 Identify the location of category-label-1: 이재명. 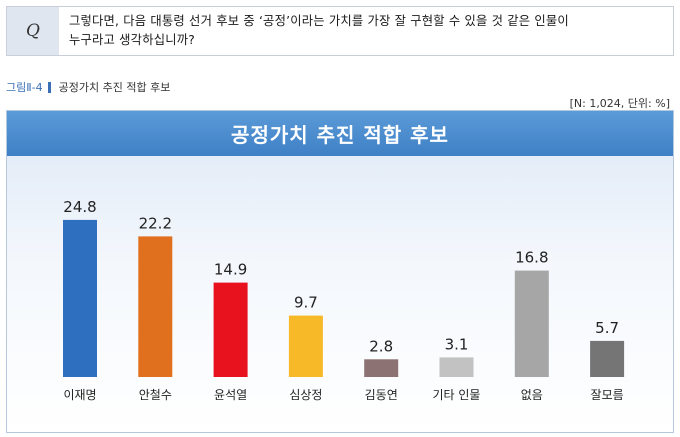
(79, 395).